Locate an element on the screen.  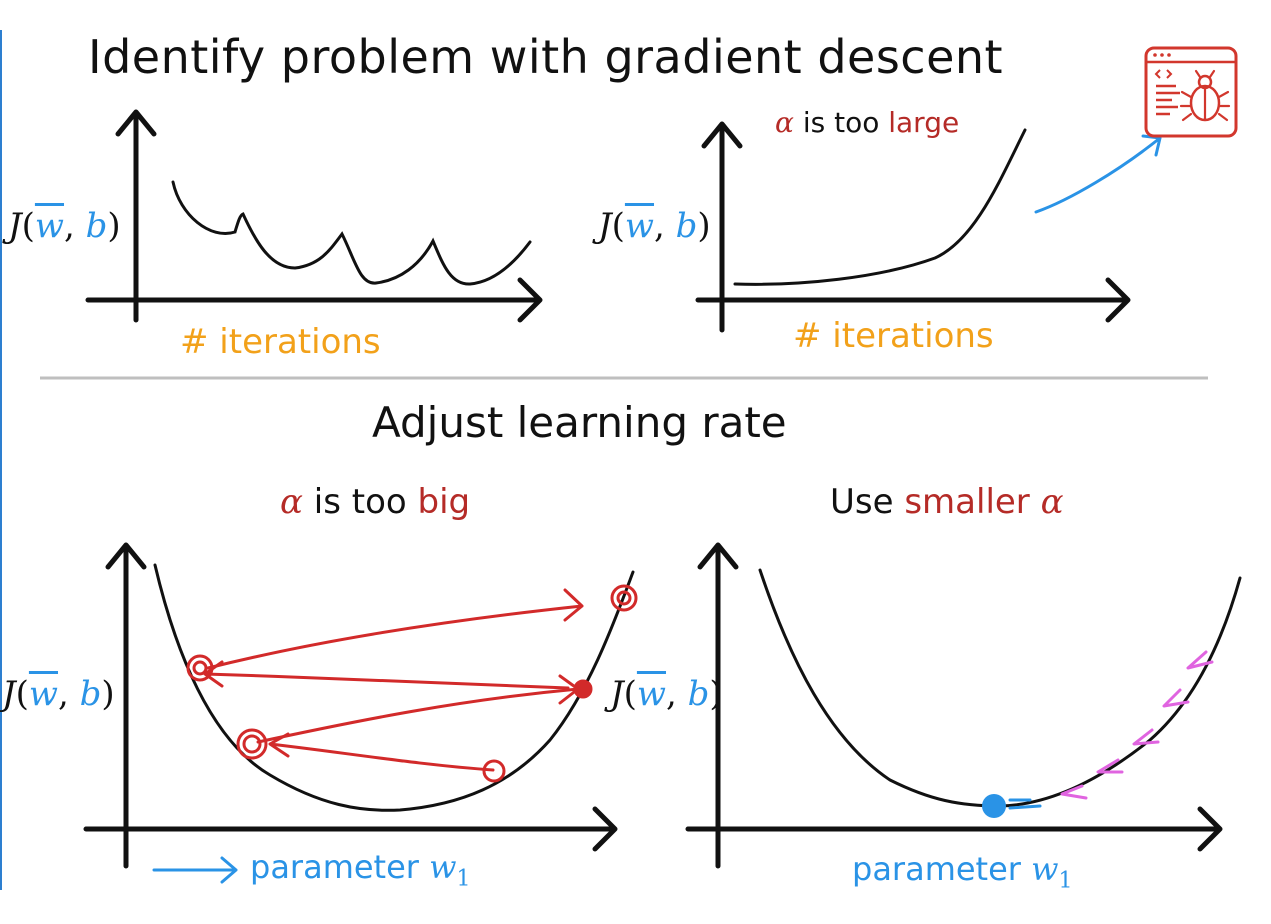
x-axis-label-top-right: # iterations is located at coordinates (893, 336).